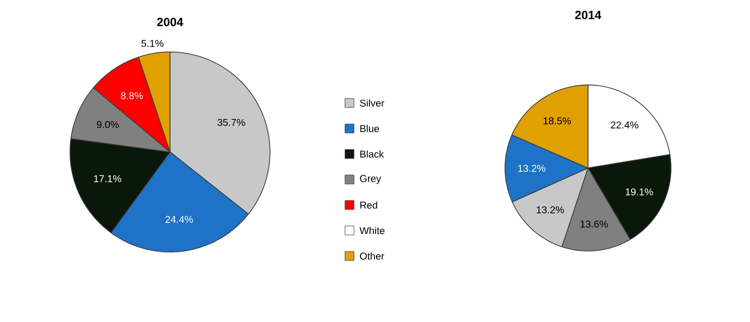 The height and width of the screenshot is (322, 750). What do you see at coordinates (371, 179) in the screenshot?
I see `legend-label: Grey` at bounding box center [371, 179].